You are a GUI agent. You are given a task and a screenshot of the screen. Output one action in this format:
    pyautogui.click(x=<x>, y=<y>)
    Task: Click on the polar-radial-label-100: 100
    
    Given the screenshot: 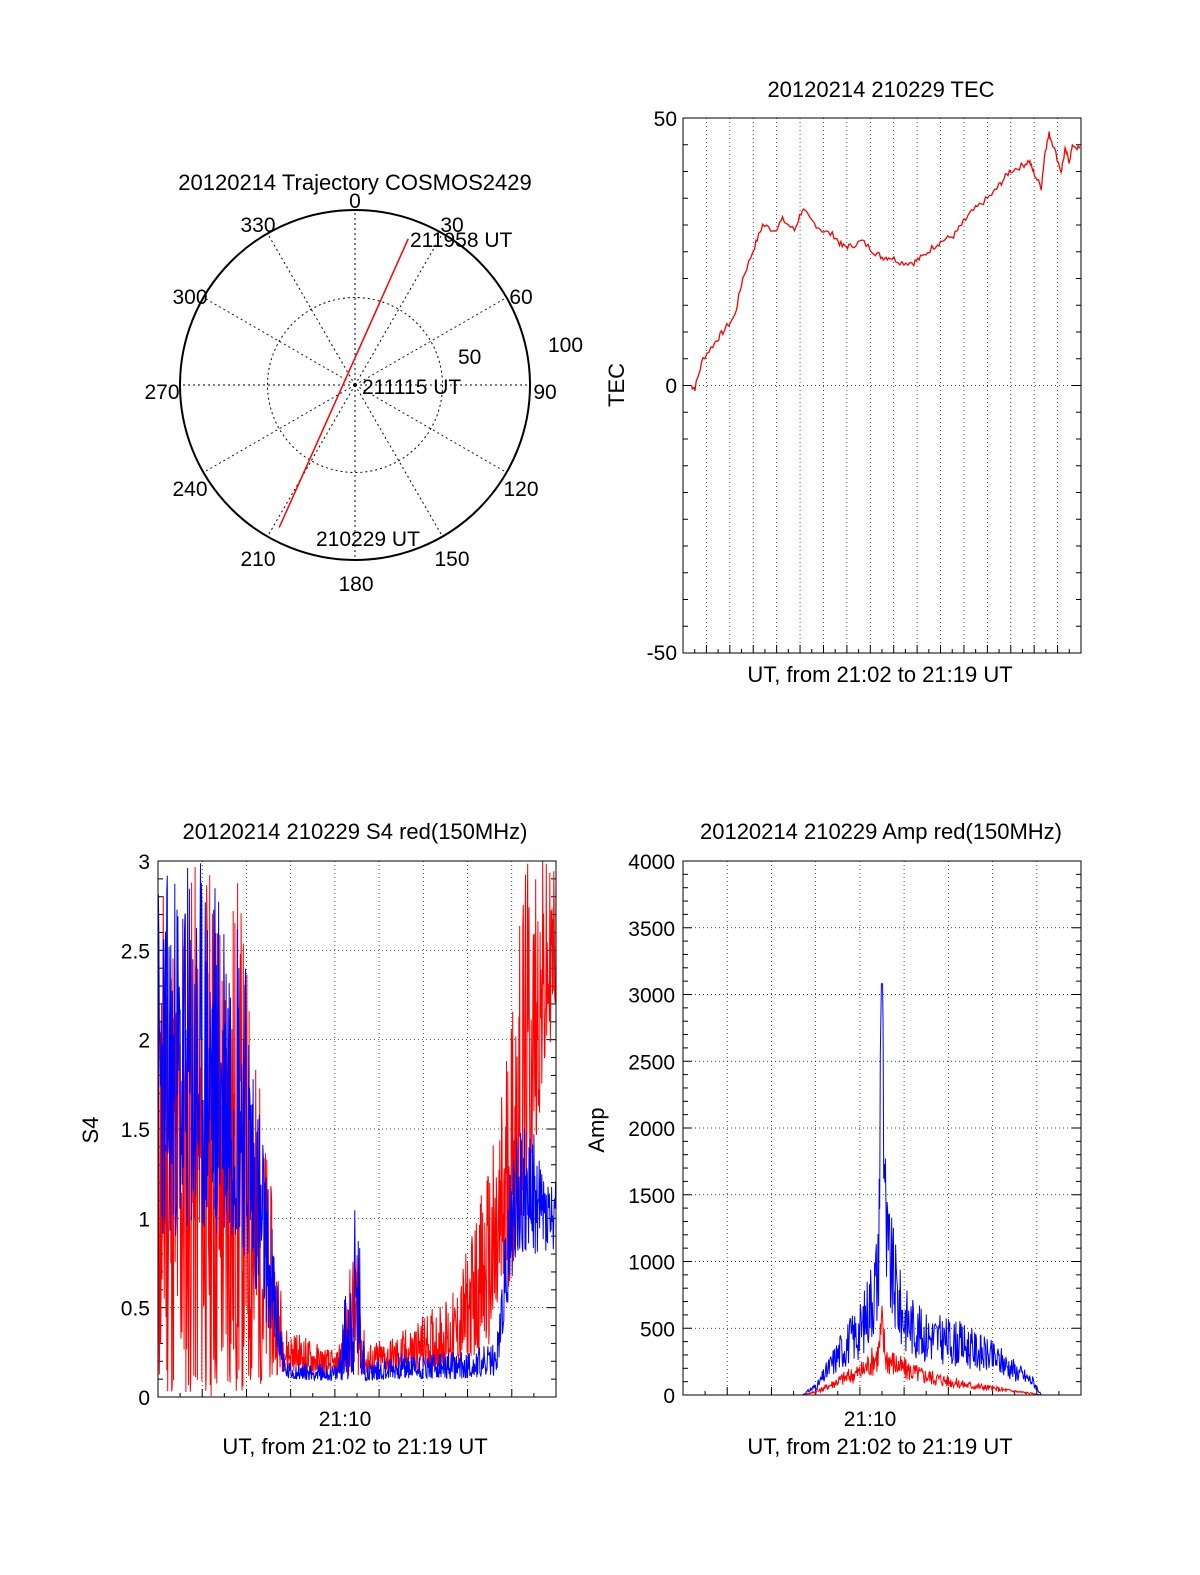 What is the action you would take?
    pyautogui.click(x=565, y=345)
    